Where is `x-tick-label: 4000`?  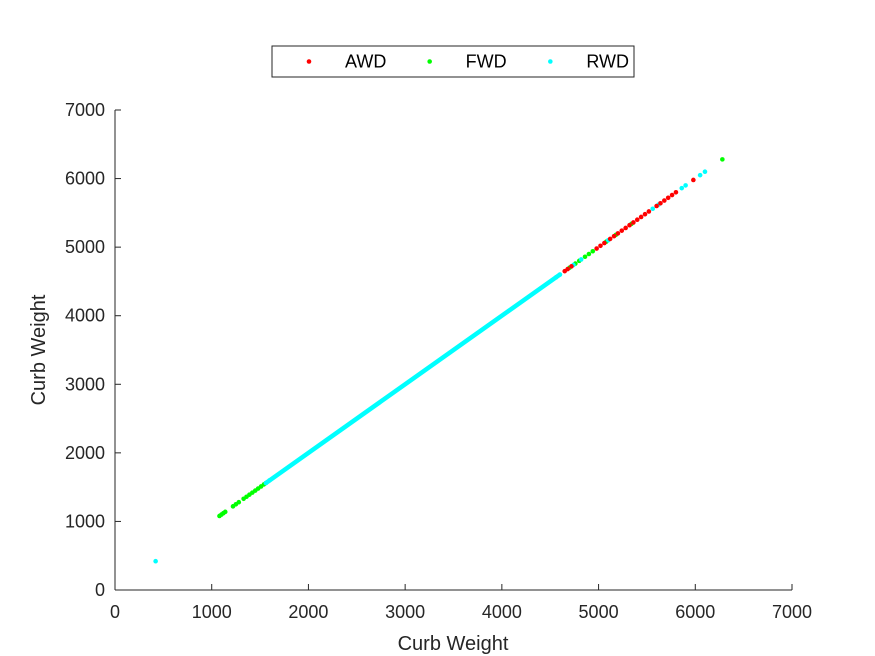
x-tick-label: 4000 is located at coordinates (502, 612).